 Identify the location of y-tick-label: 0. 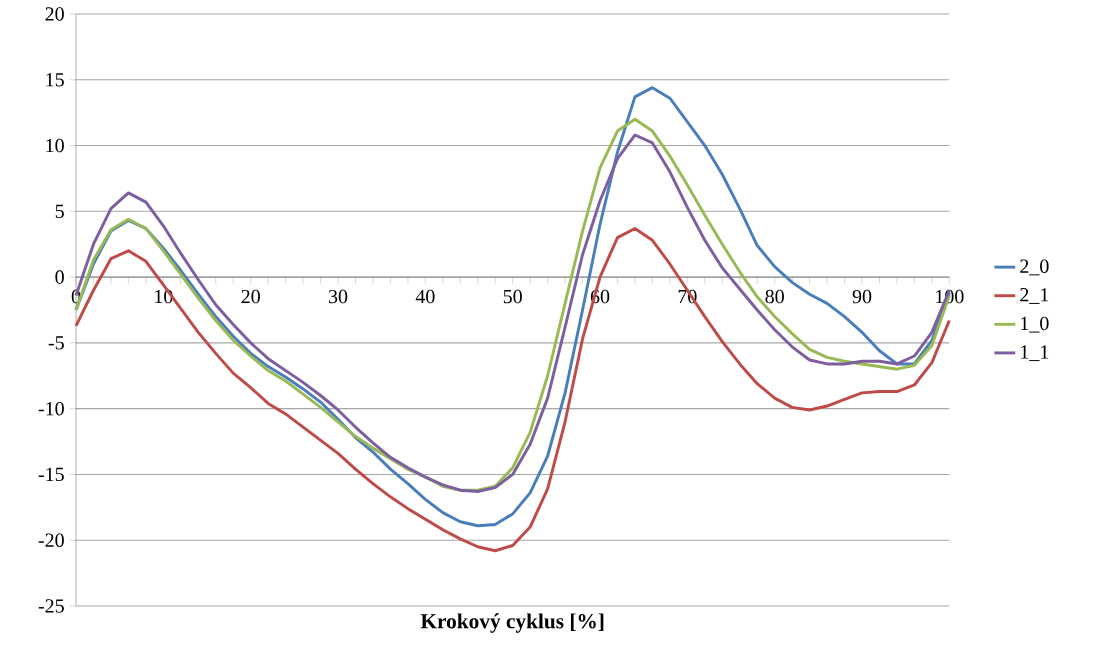
(59, 277).